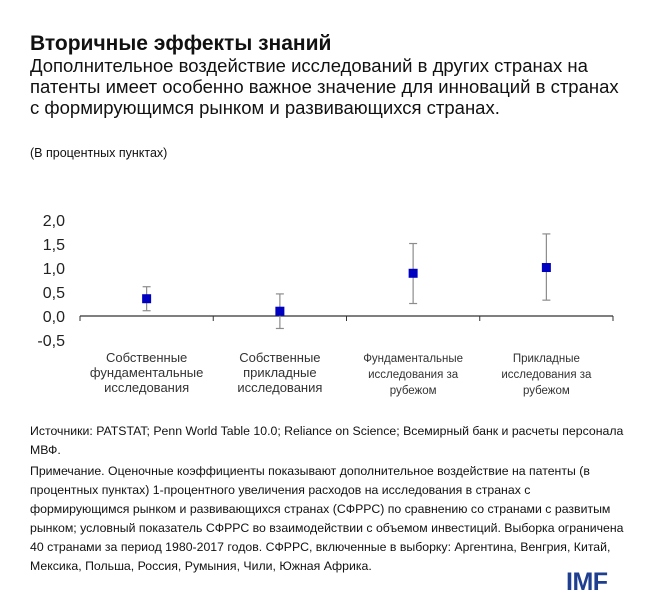  I want to click on y-tick-label: 0,0, so click(54, 317).